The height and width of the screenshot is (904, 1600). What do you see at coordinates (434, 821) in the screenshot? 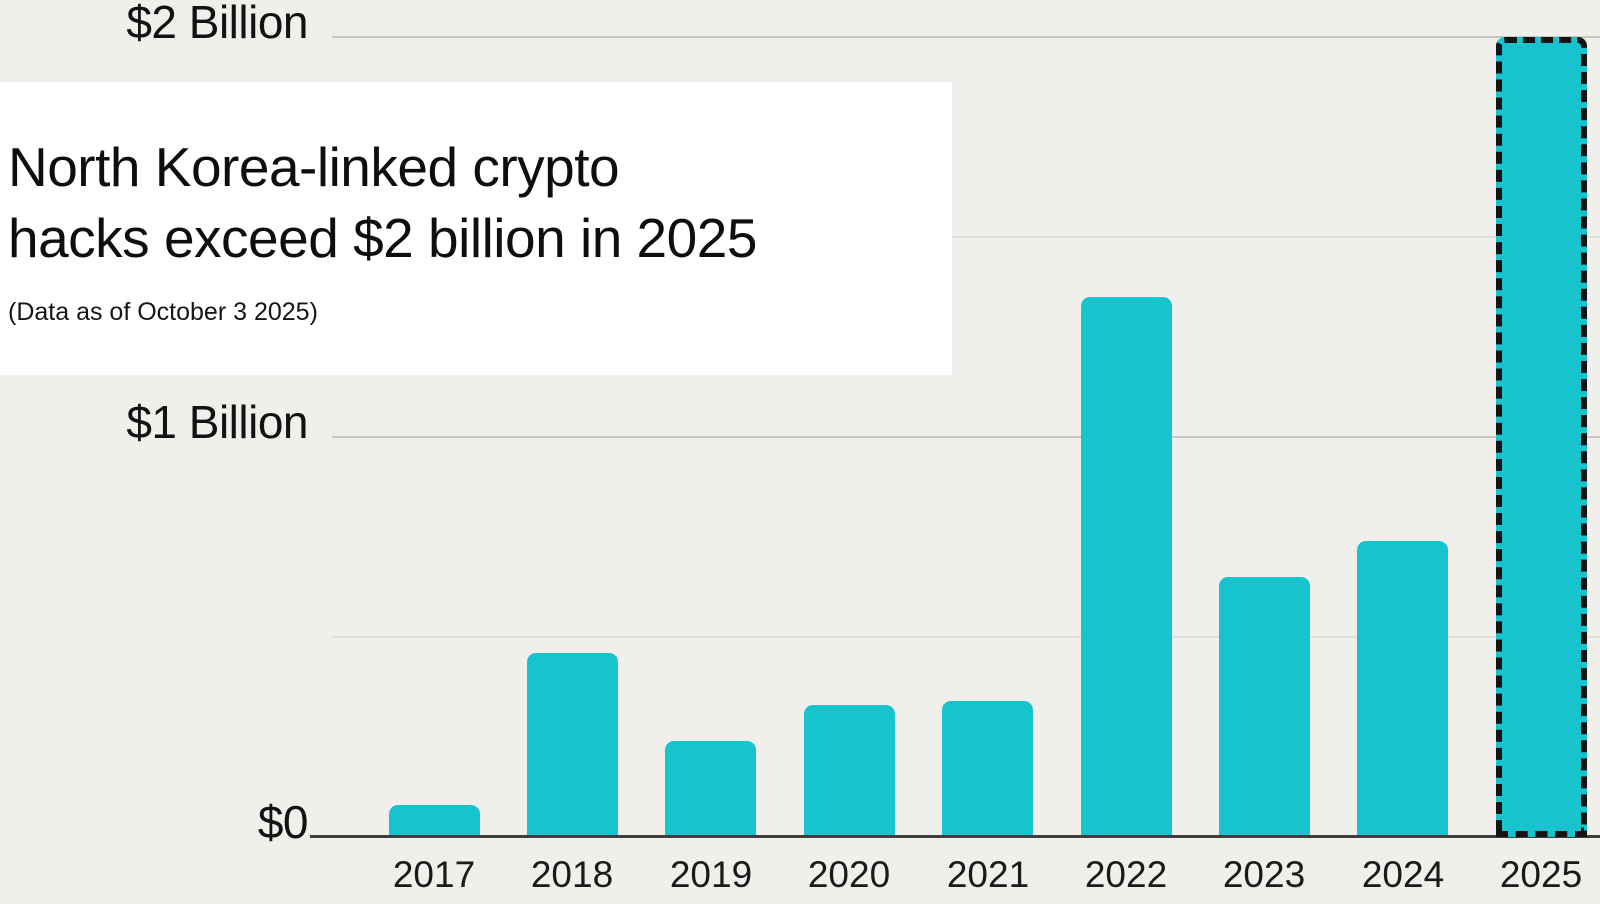
I see `bar-2017` at bounding box center [434, 821].